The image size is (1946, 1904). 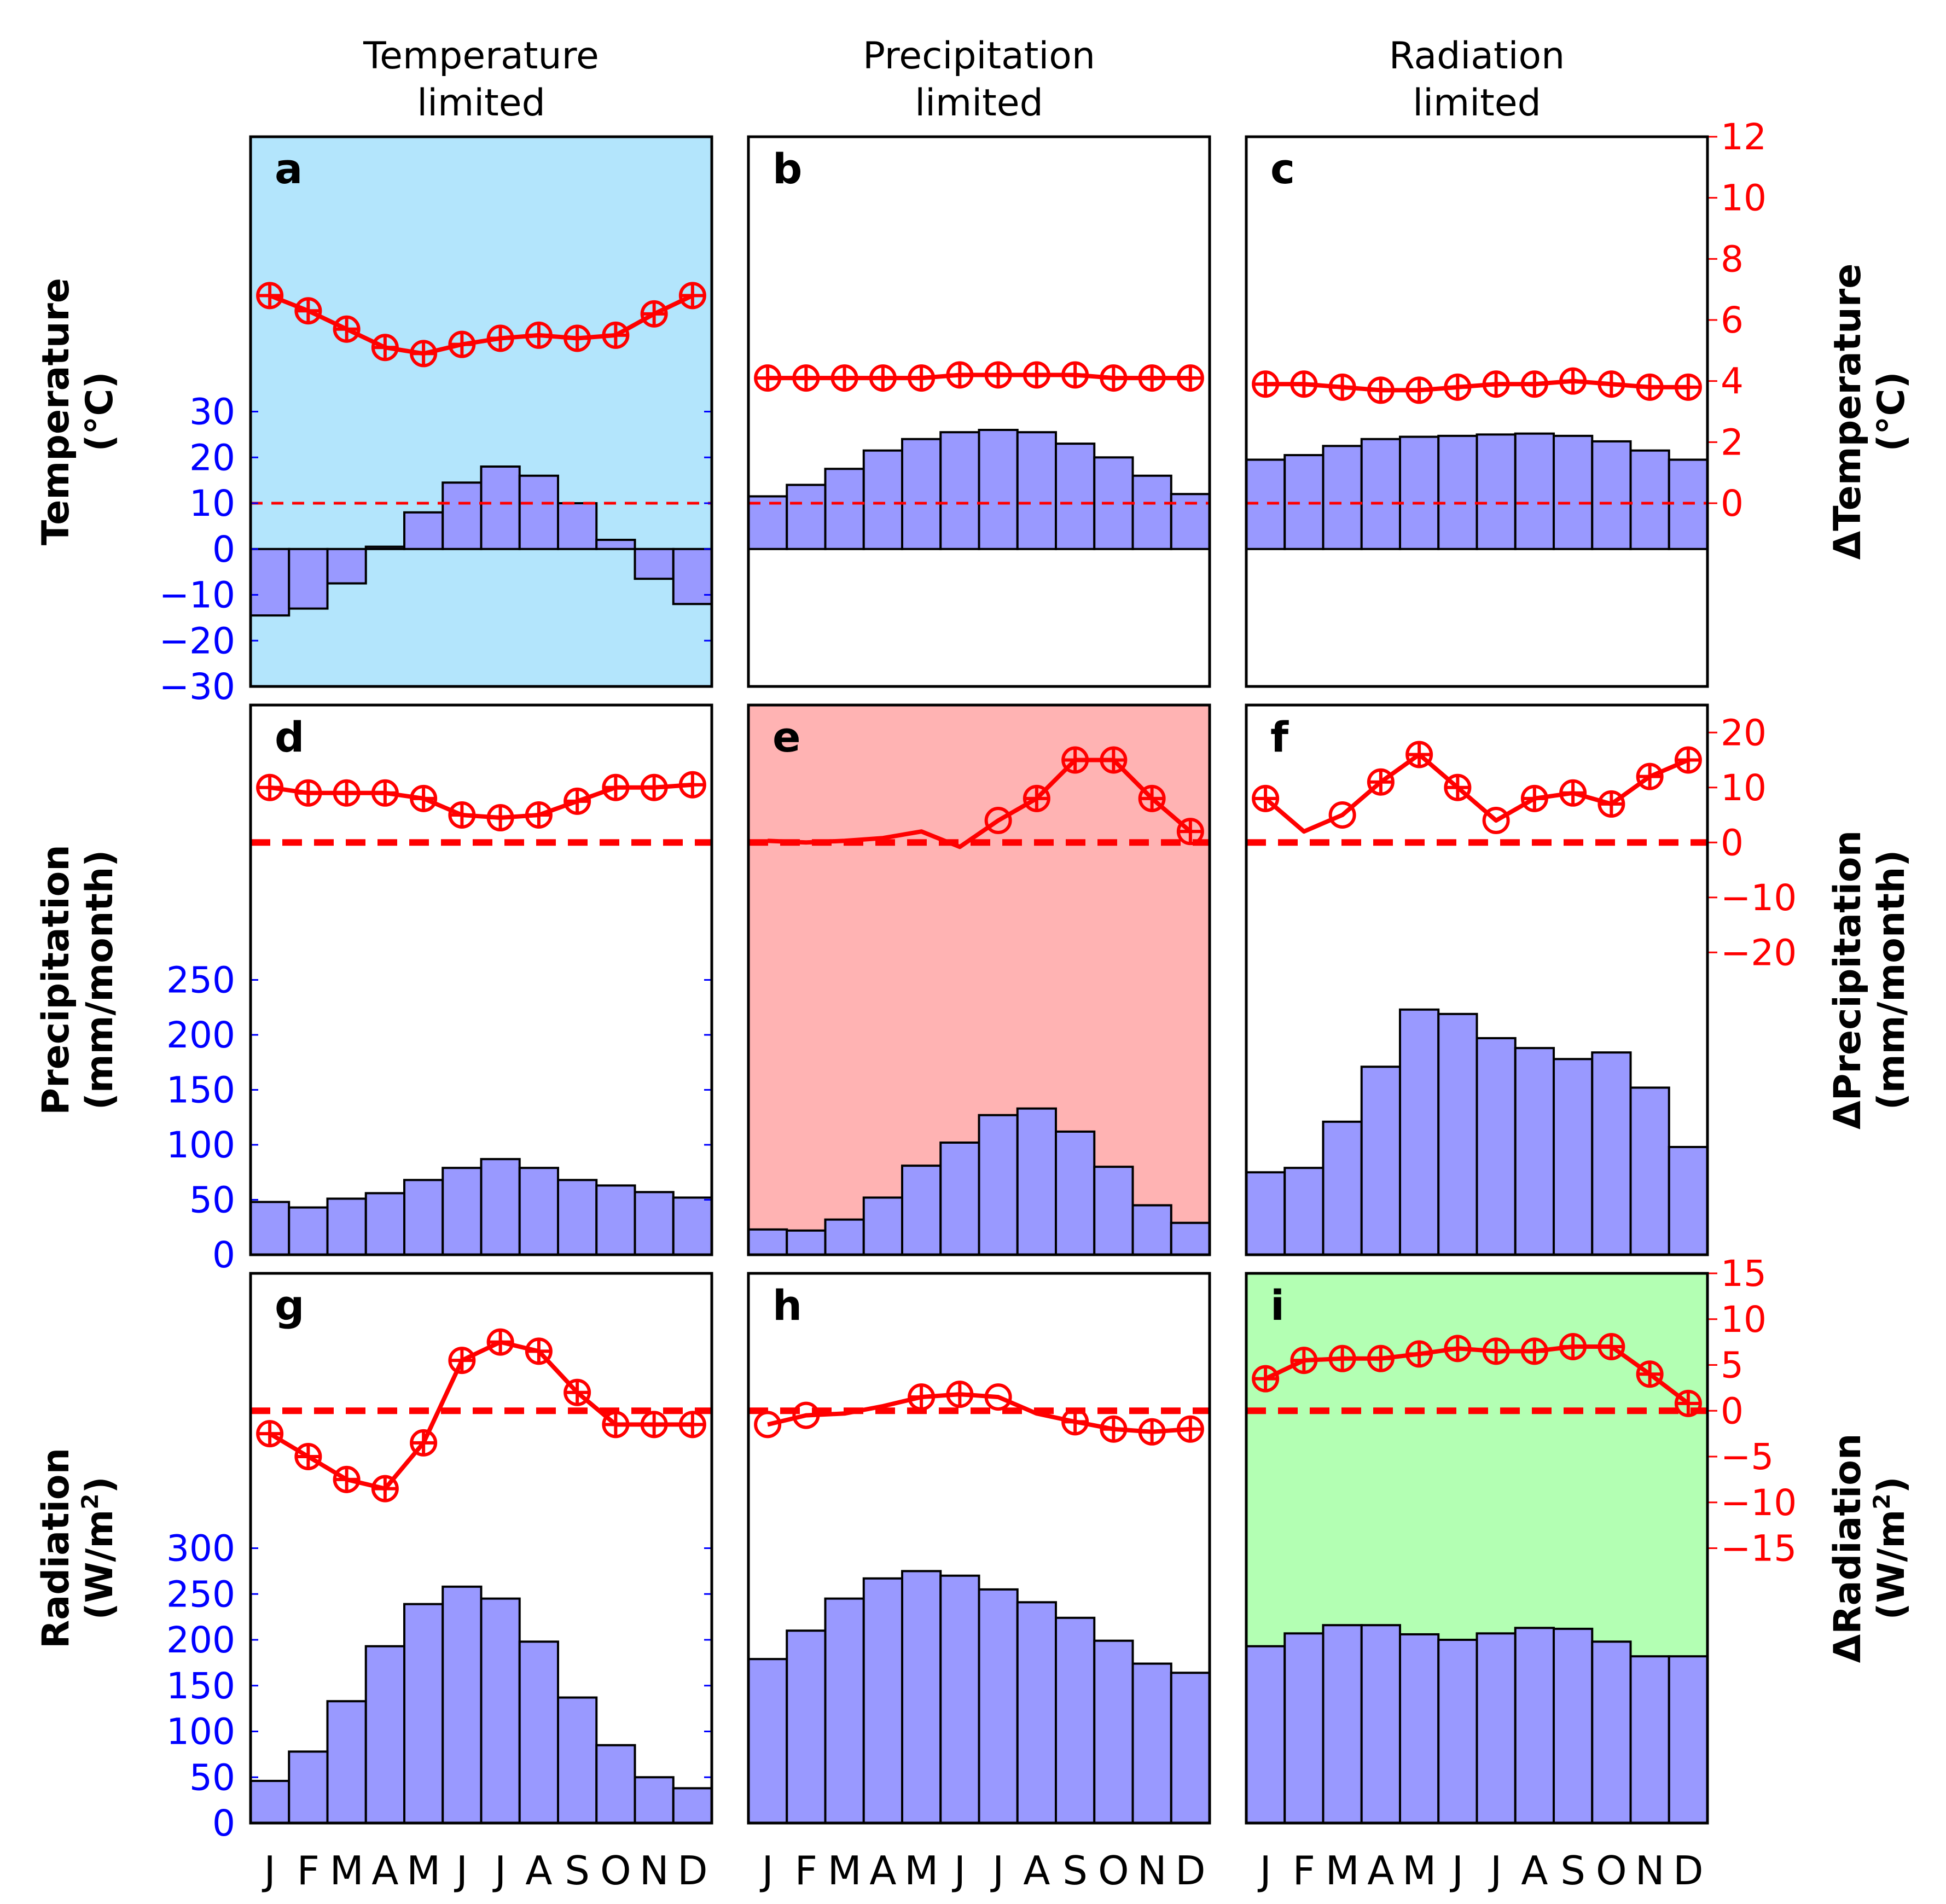 I want to click on left-tick-label-row2-1: 200, so click(x=200, y=1035).